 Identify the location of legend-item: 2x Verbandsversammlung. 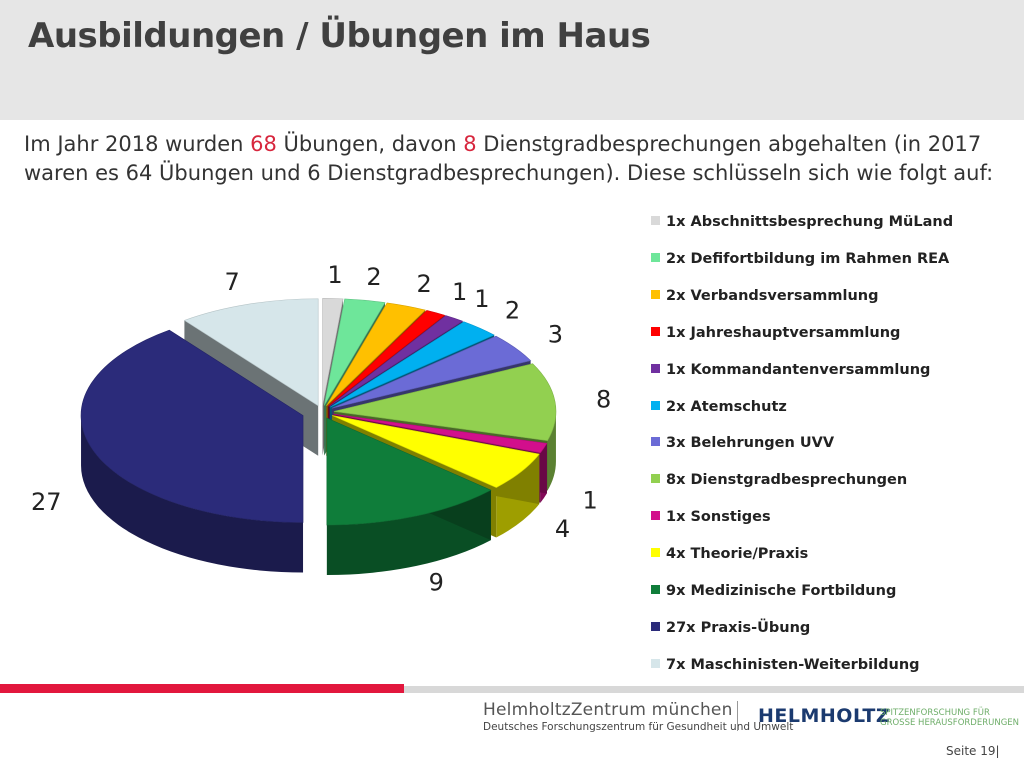
(764, 298).